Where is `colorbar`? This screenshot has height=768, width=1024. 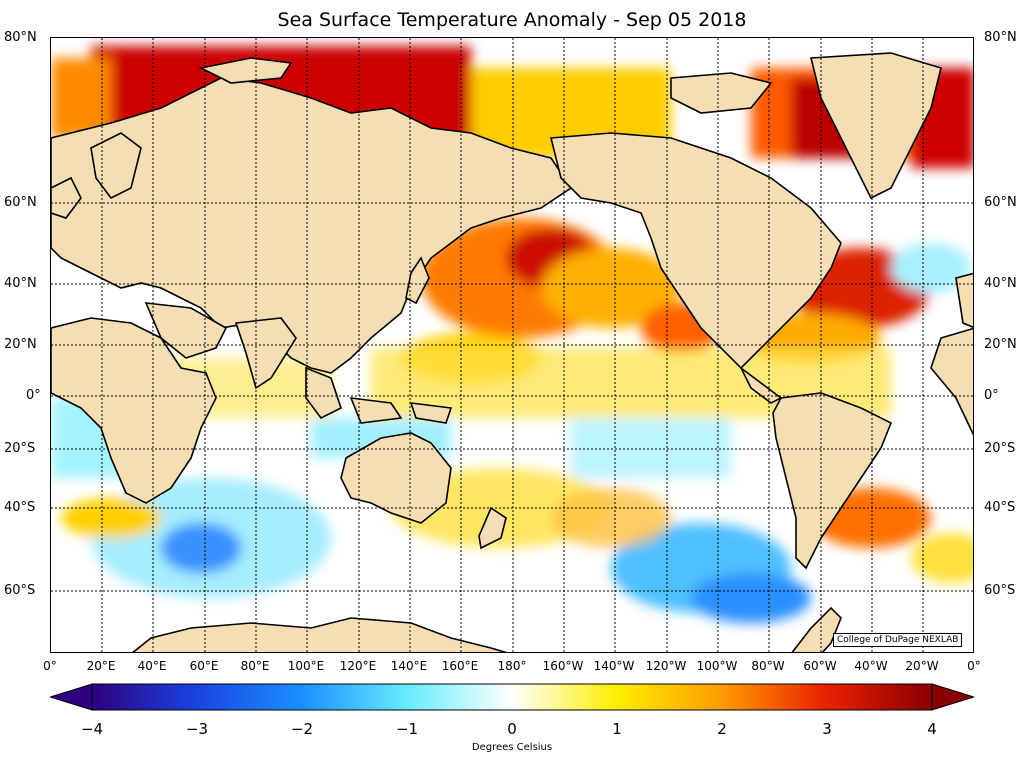 colorbar is located at coordinates (512, 697).